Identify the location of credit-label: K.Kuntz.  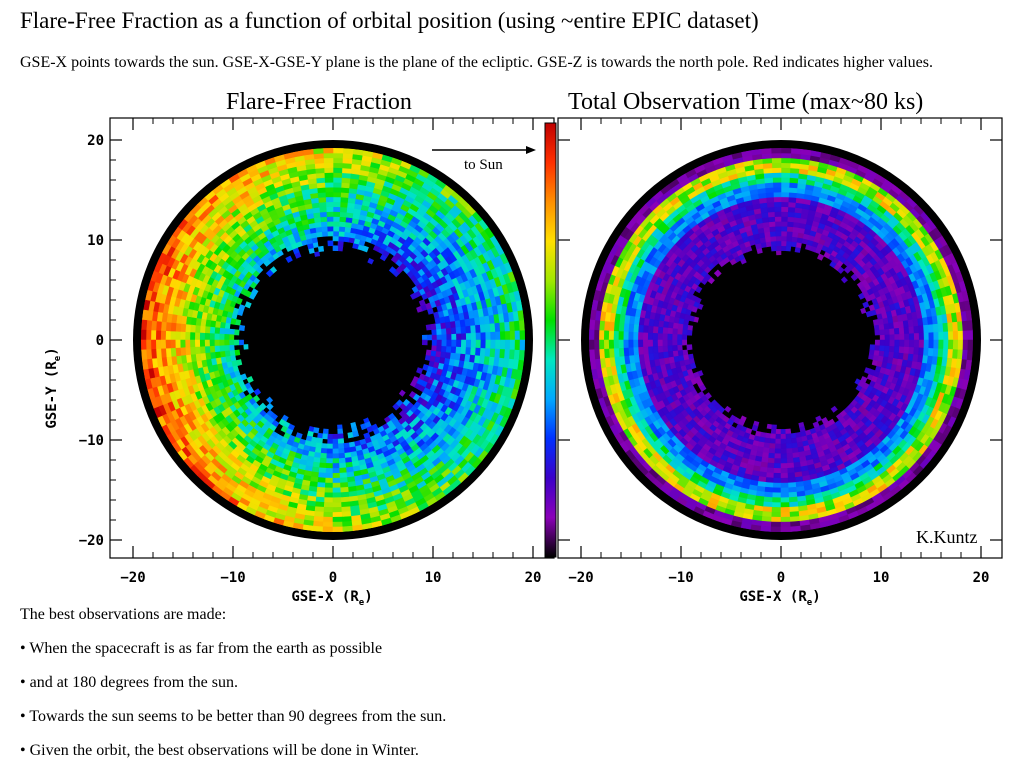
(947, 537).